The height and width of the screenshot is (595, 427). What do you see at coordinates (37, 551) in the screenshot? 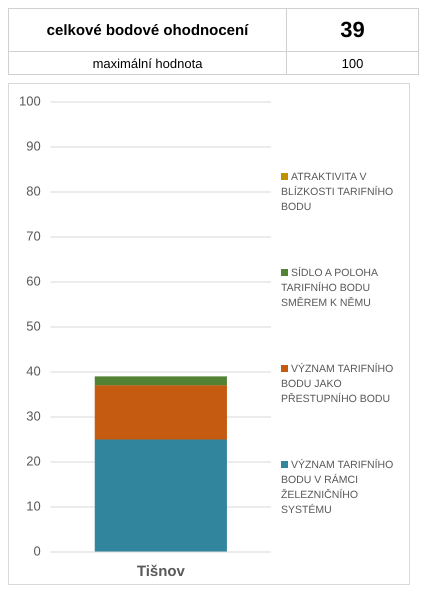
I see `y-tick-label: 0` at bounding box center [37, 551].